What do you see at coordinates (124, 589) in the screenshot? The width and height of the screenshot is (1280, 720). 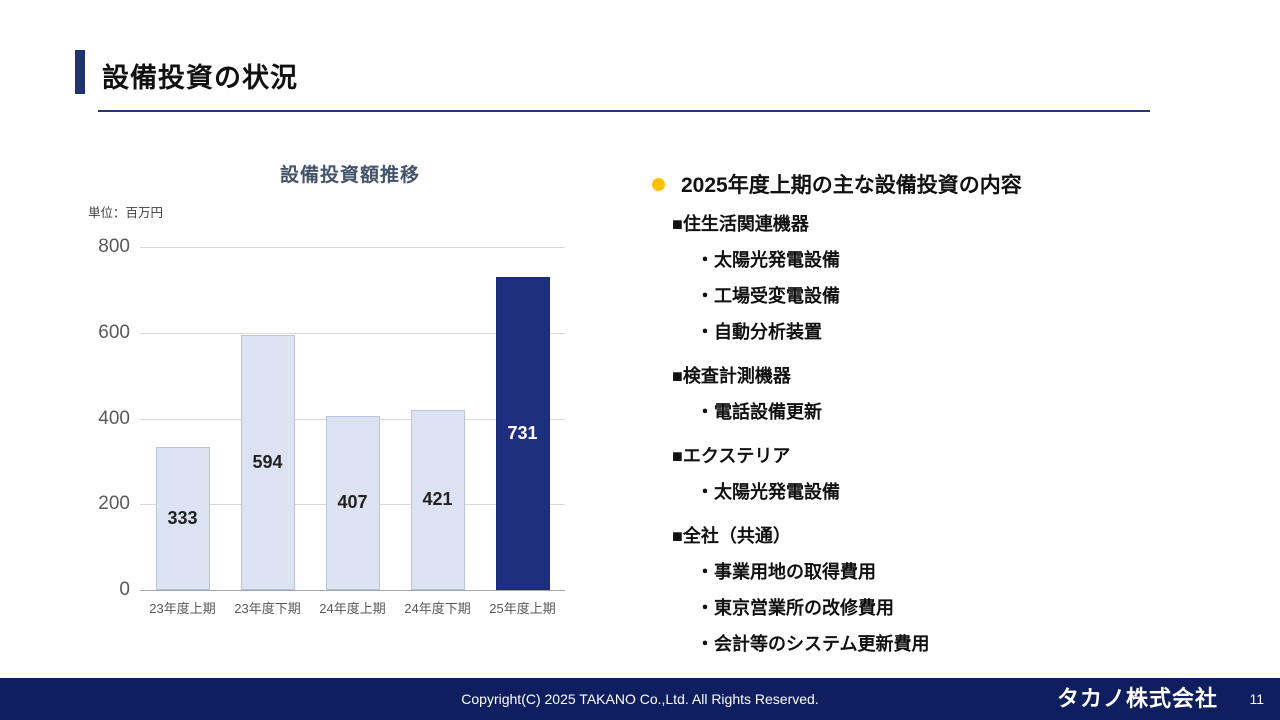 I see `y-axis-label: 0` at bounding box center [124, 589].